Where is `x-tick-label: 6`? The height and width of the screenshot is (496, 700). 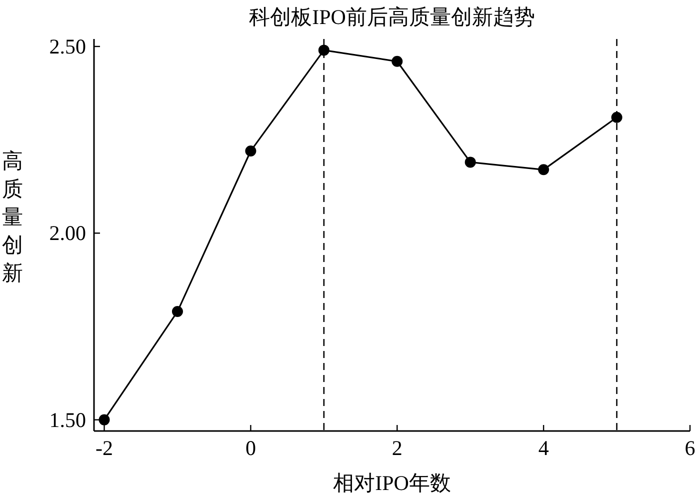
x-tick-label: 6 is located at coordinates (690, 448).